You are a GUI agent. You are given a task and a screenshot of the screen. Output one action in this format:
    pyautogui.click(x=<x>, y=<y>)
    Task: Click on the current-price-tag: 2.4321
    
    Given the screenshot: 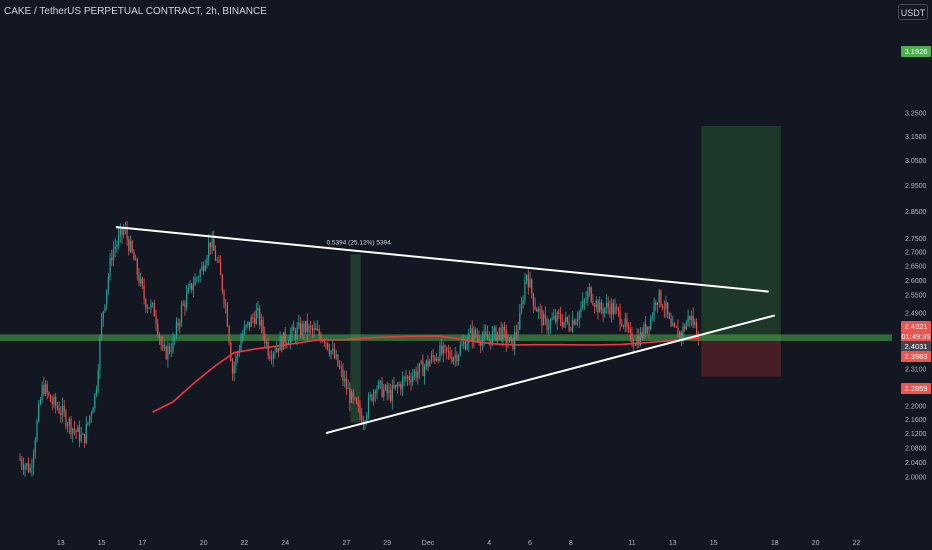 What is the action you would take?
    pyautogui.click(x=916, y=326)
    